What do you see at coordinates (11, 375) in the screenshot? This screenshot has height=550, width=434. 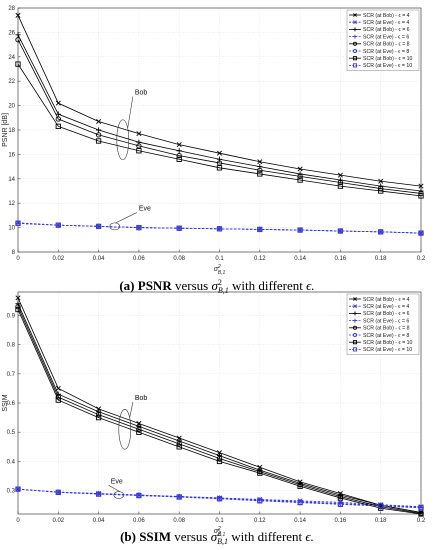 I see `y-tick-label: 0.7` at bounding box center [11, 375].